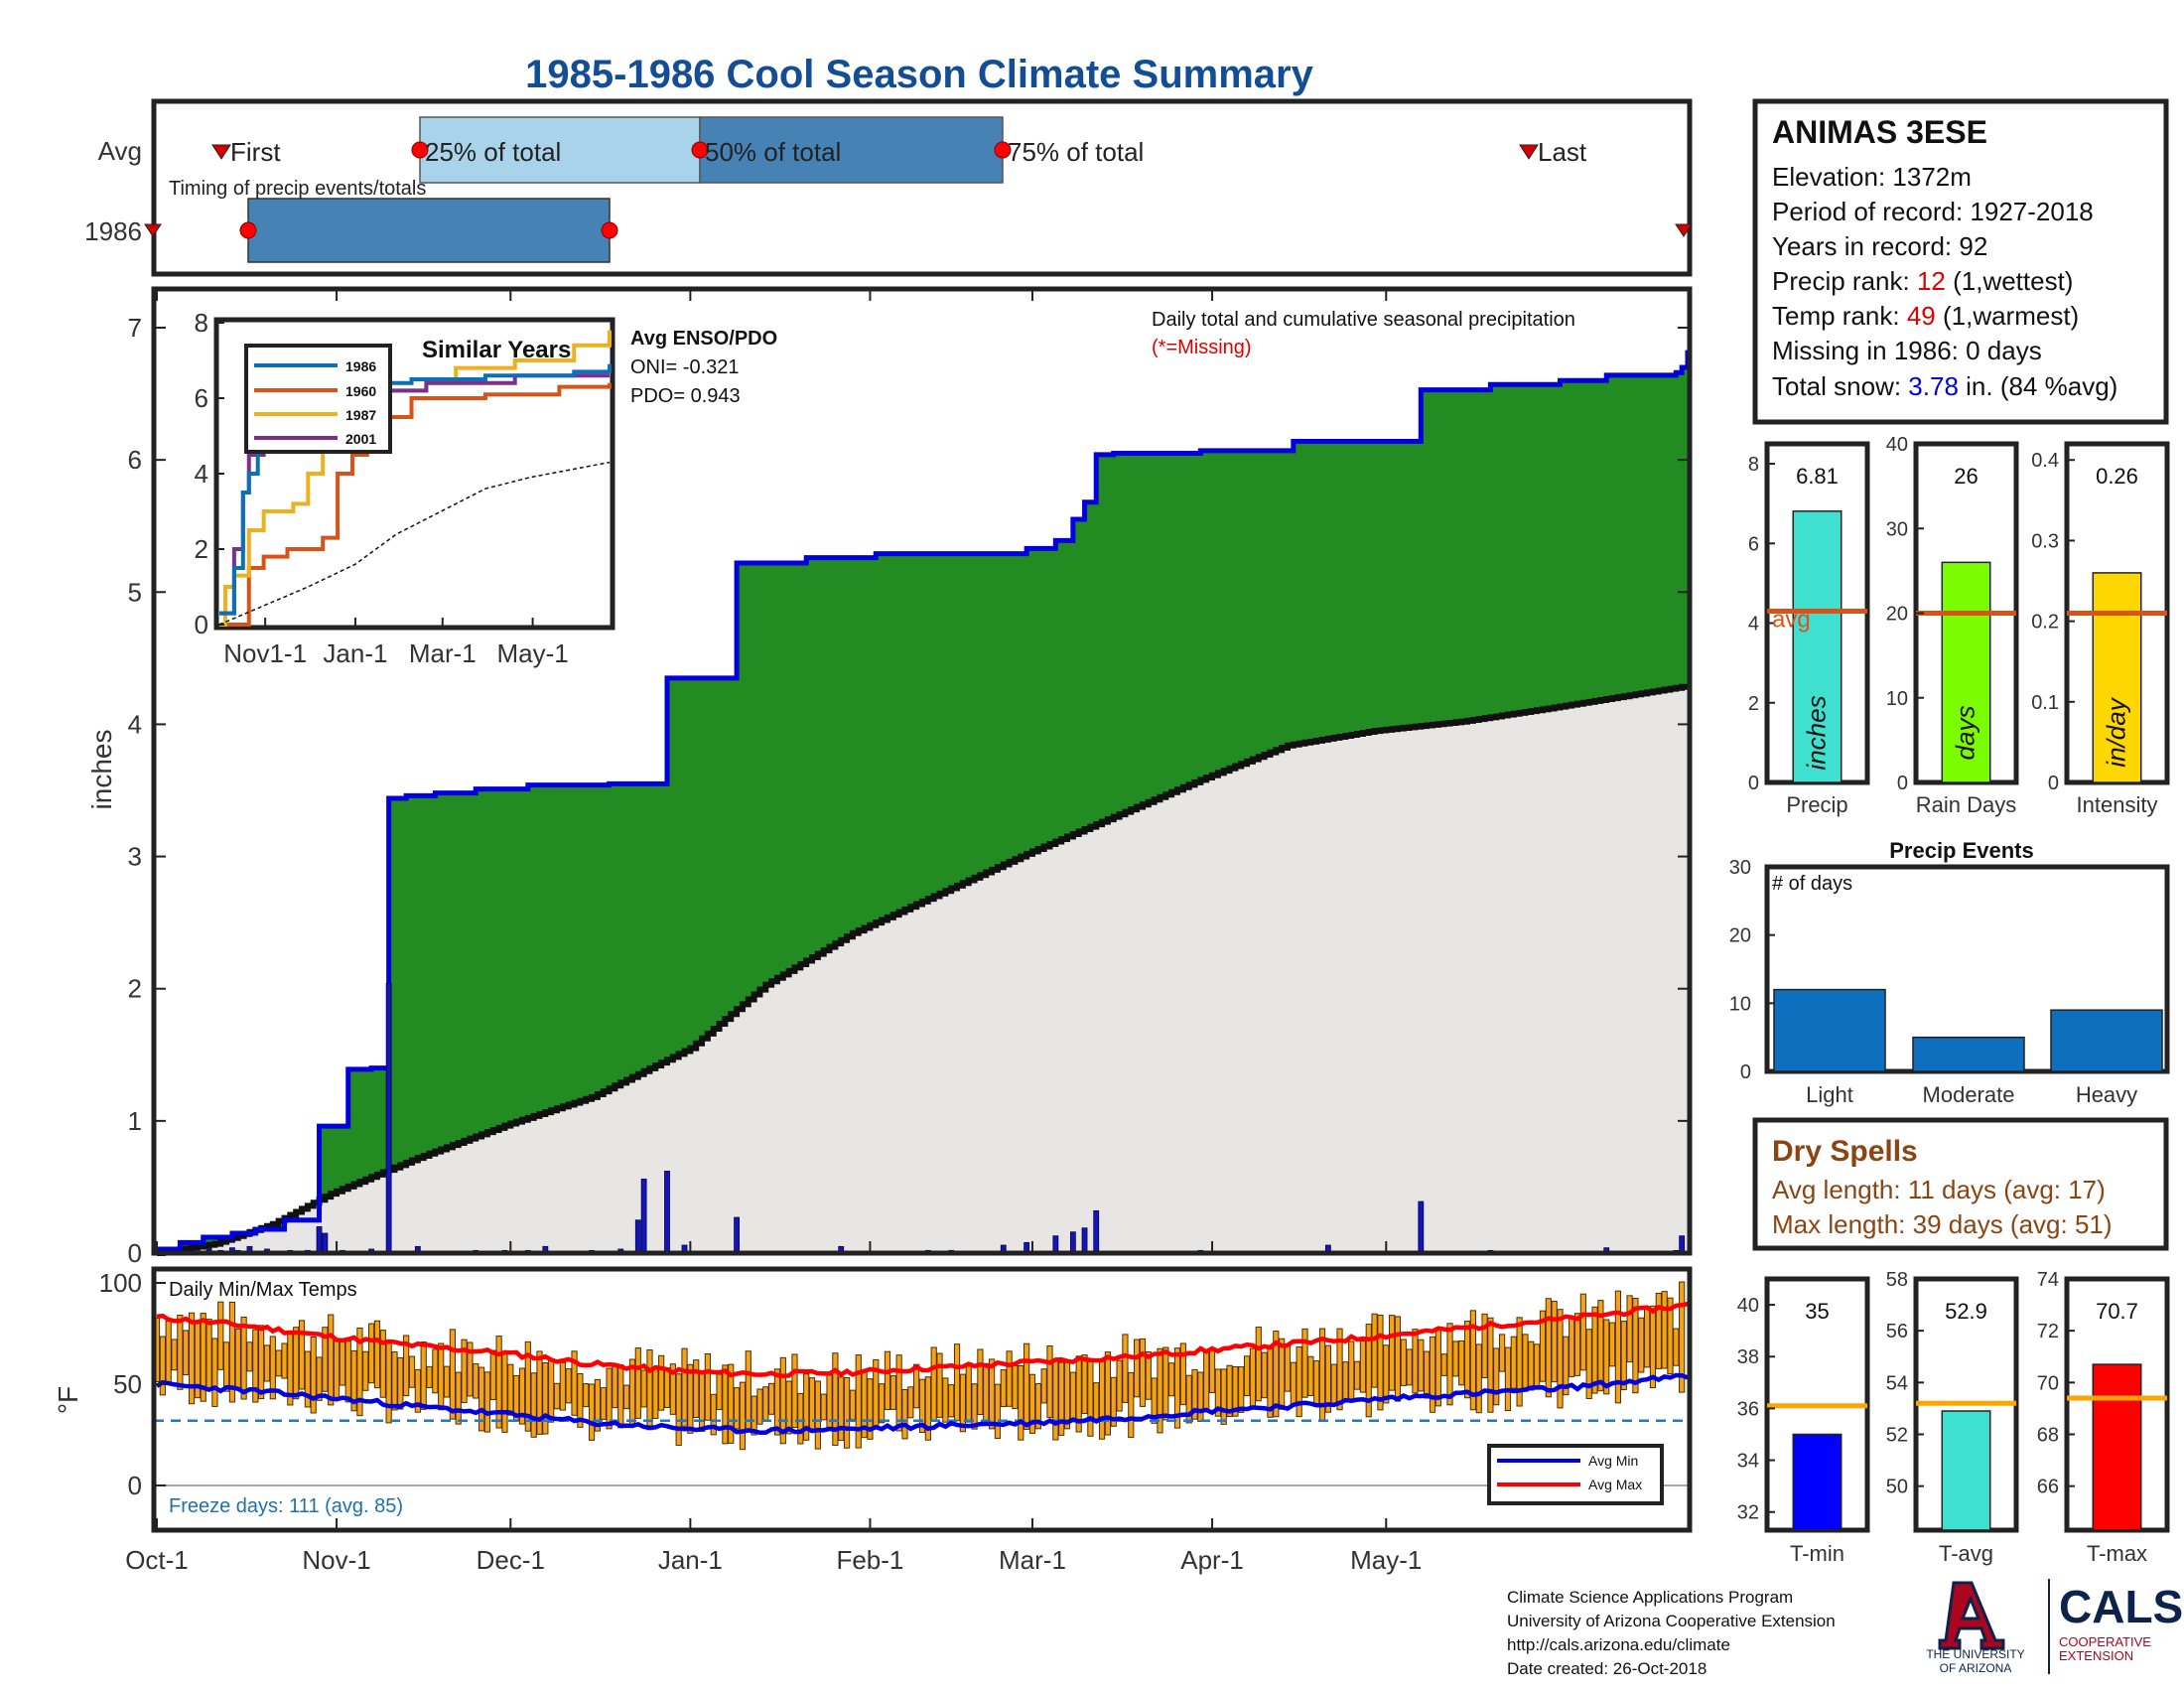 The width and height of the screenshot is (2184, 1693). Describe the element at coordinates (1817, 1482) in the screenshot. I see `tmin-chart-bar` at that location.